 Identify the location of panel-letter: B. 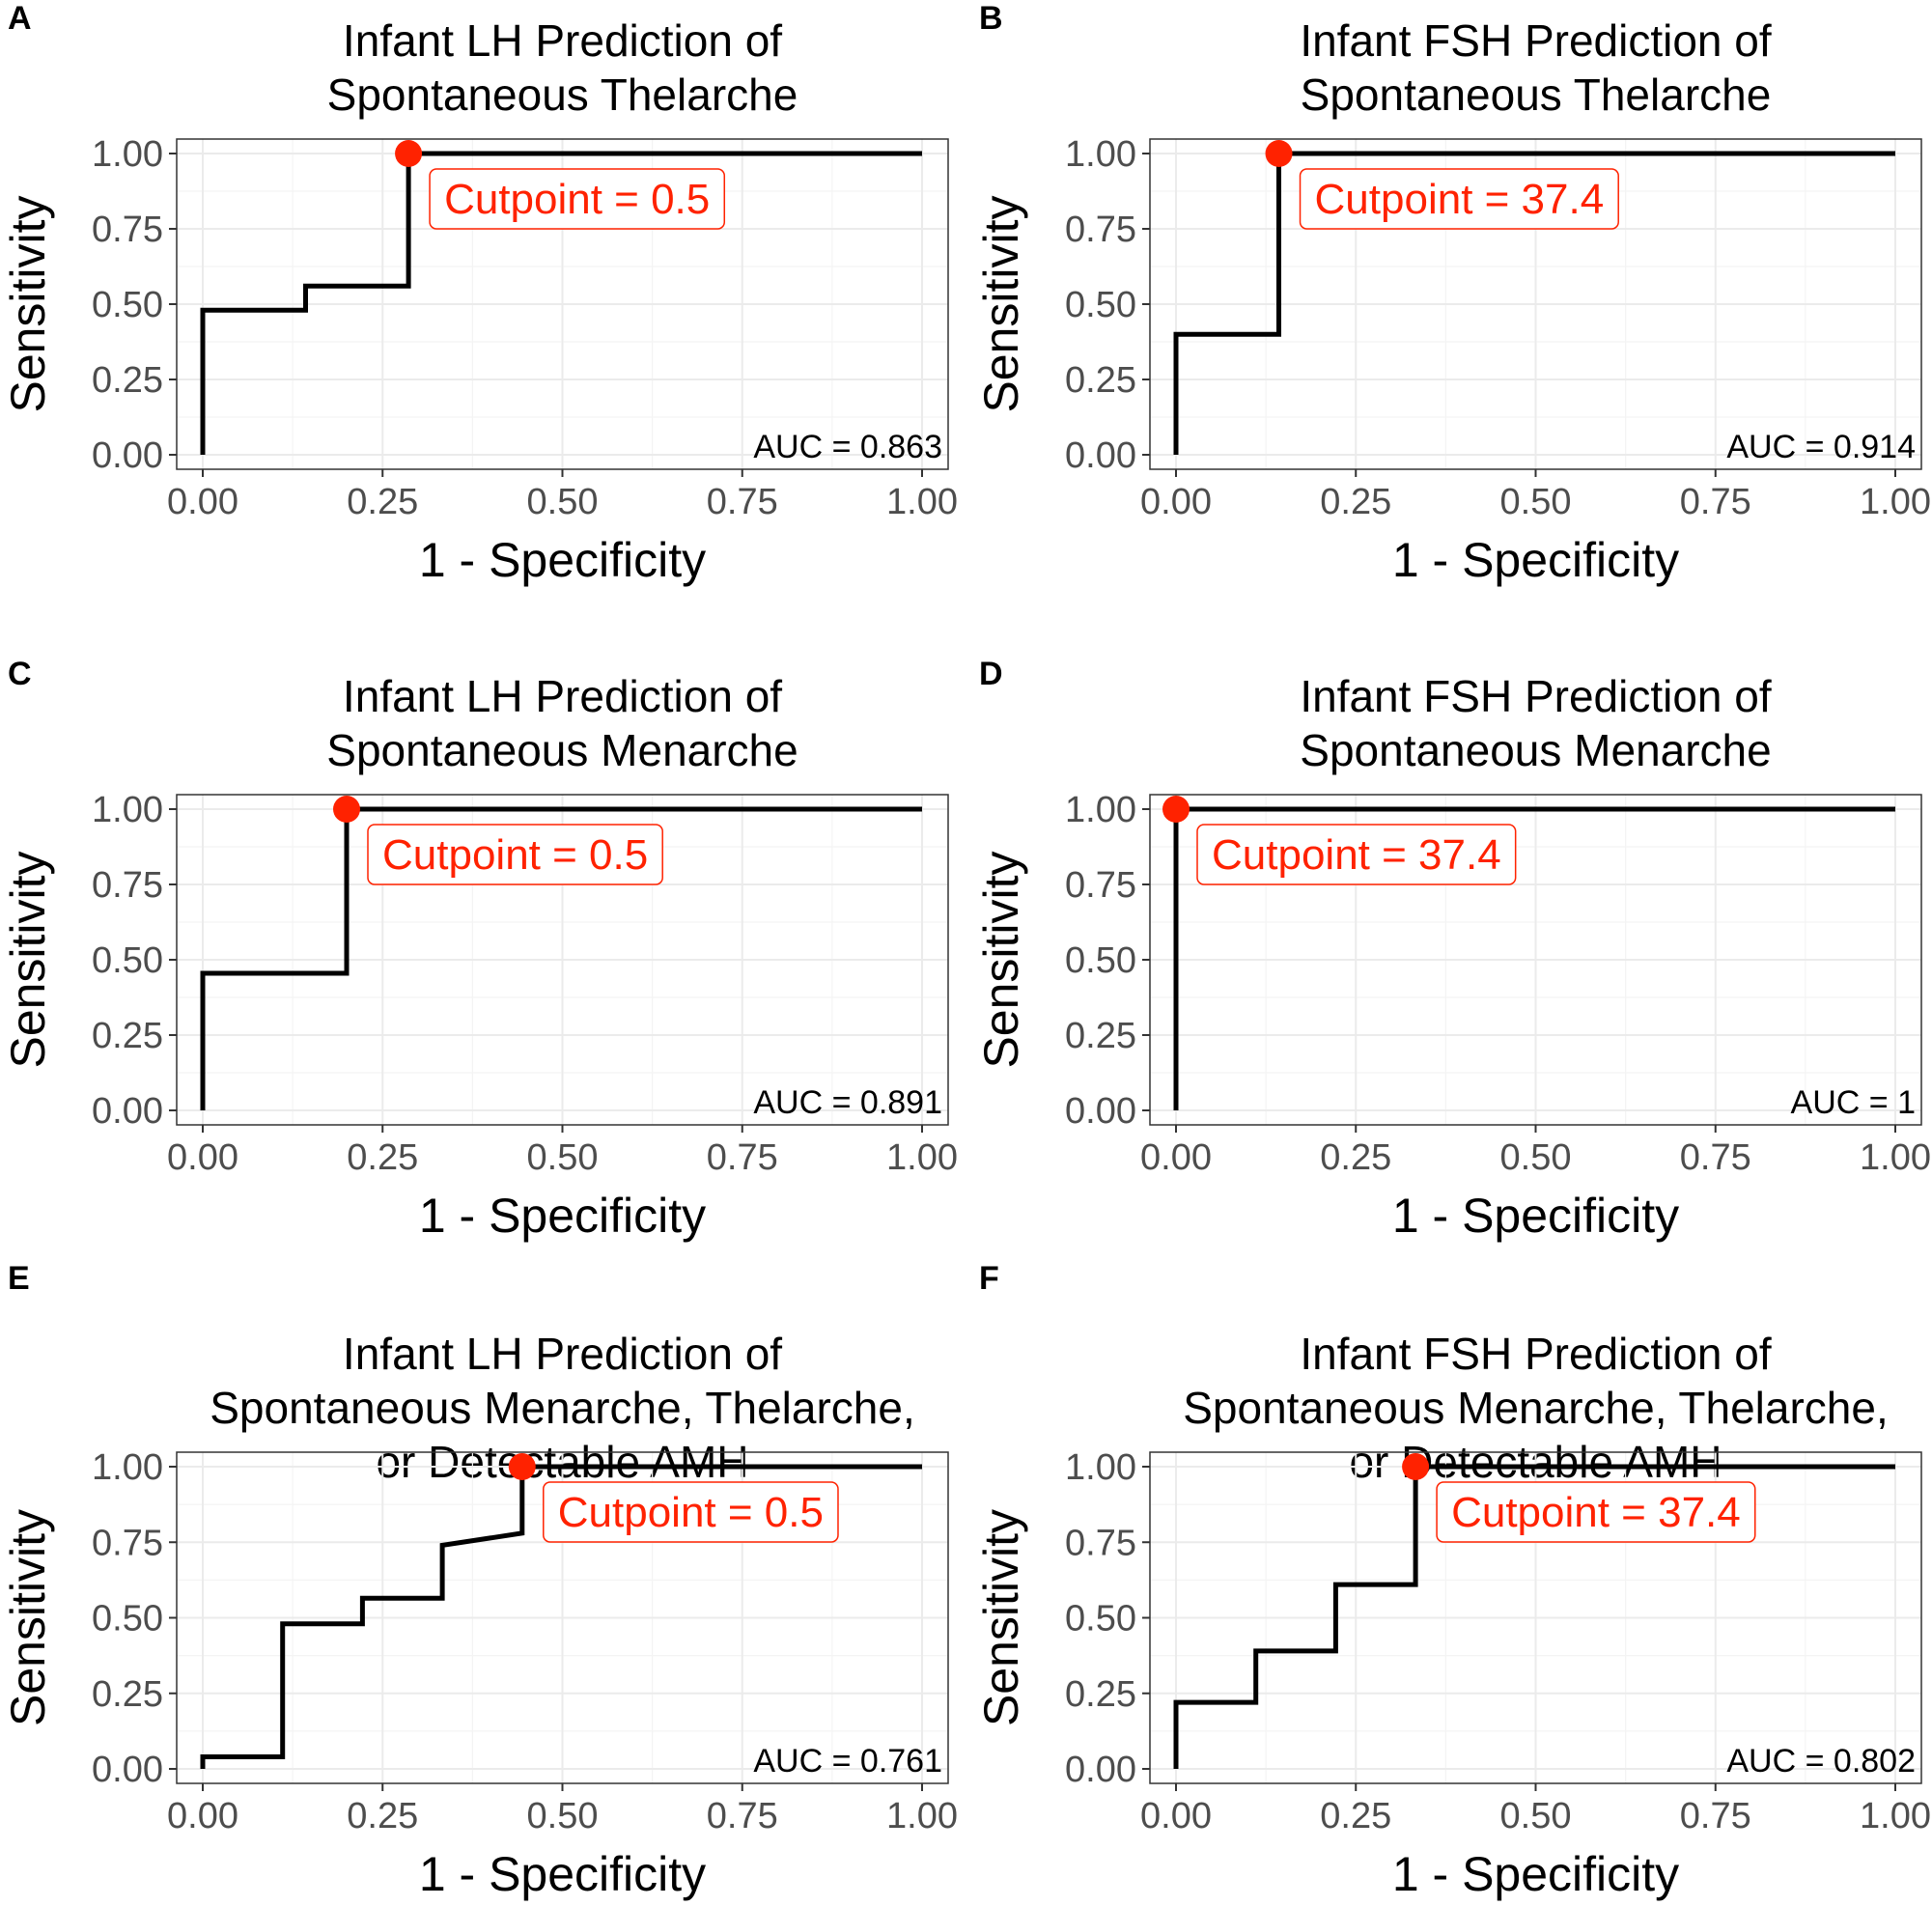
(991, 19).